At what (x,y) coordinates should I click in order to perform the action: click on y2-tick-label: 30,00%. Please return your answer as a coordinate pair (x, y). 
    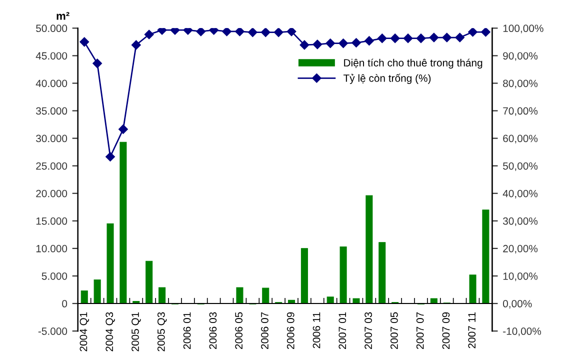
    Looking at the image, I should click on (520, 221).